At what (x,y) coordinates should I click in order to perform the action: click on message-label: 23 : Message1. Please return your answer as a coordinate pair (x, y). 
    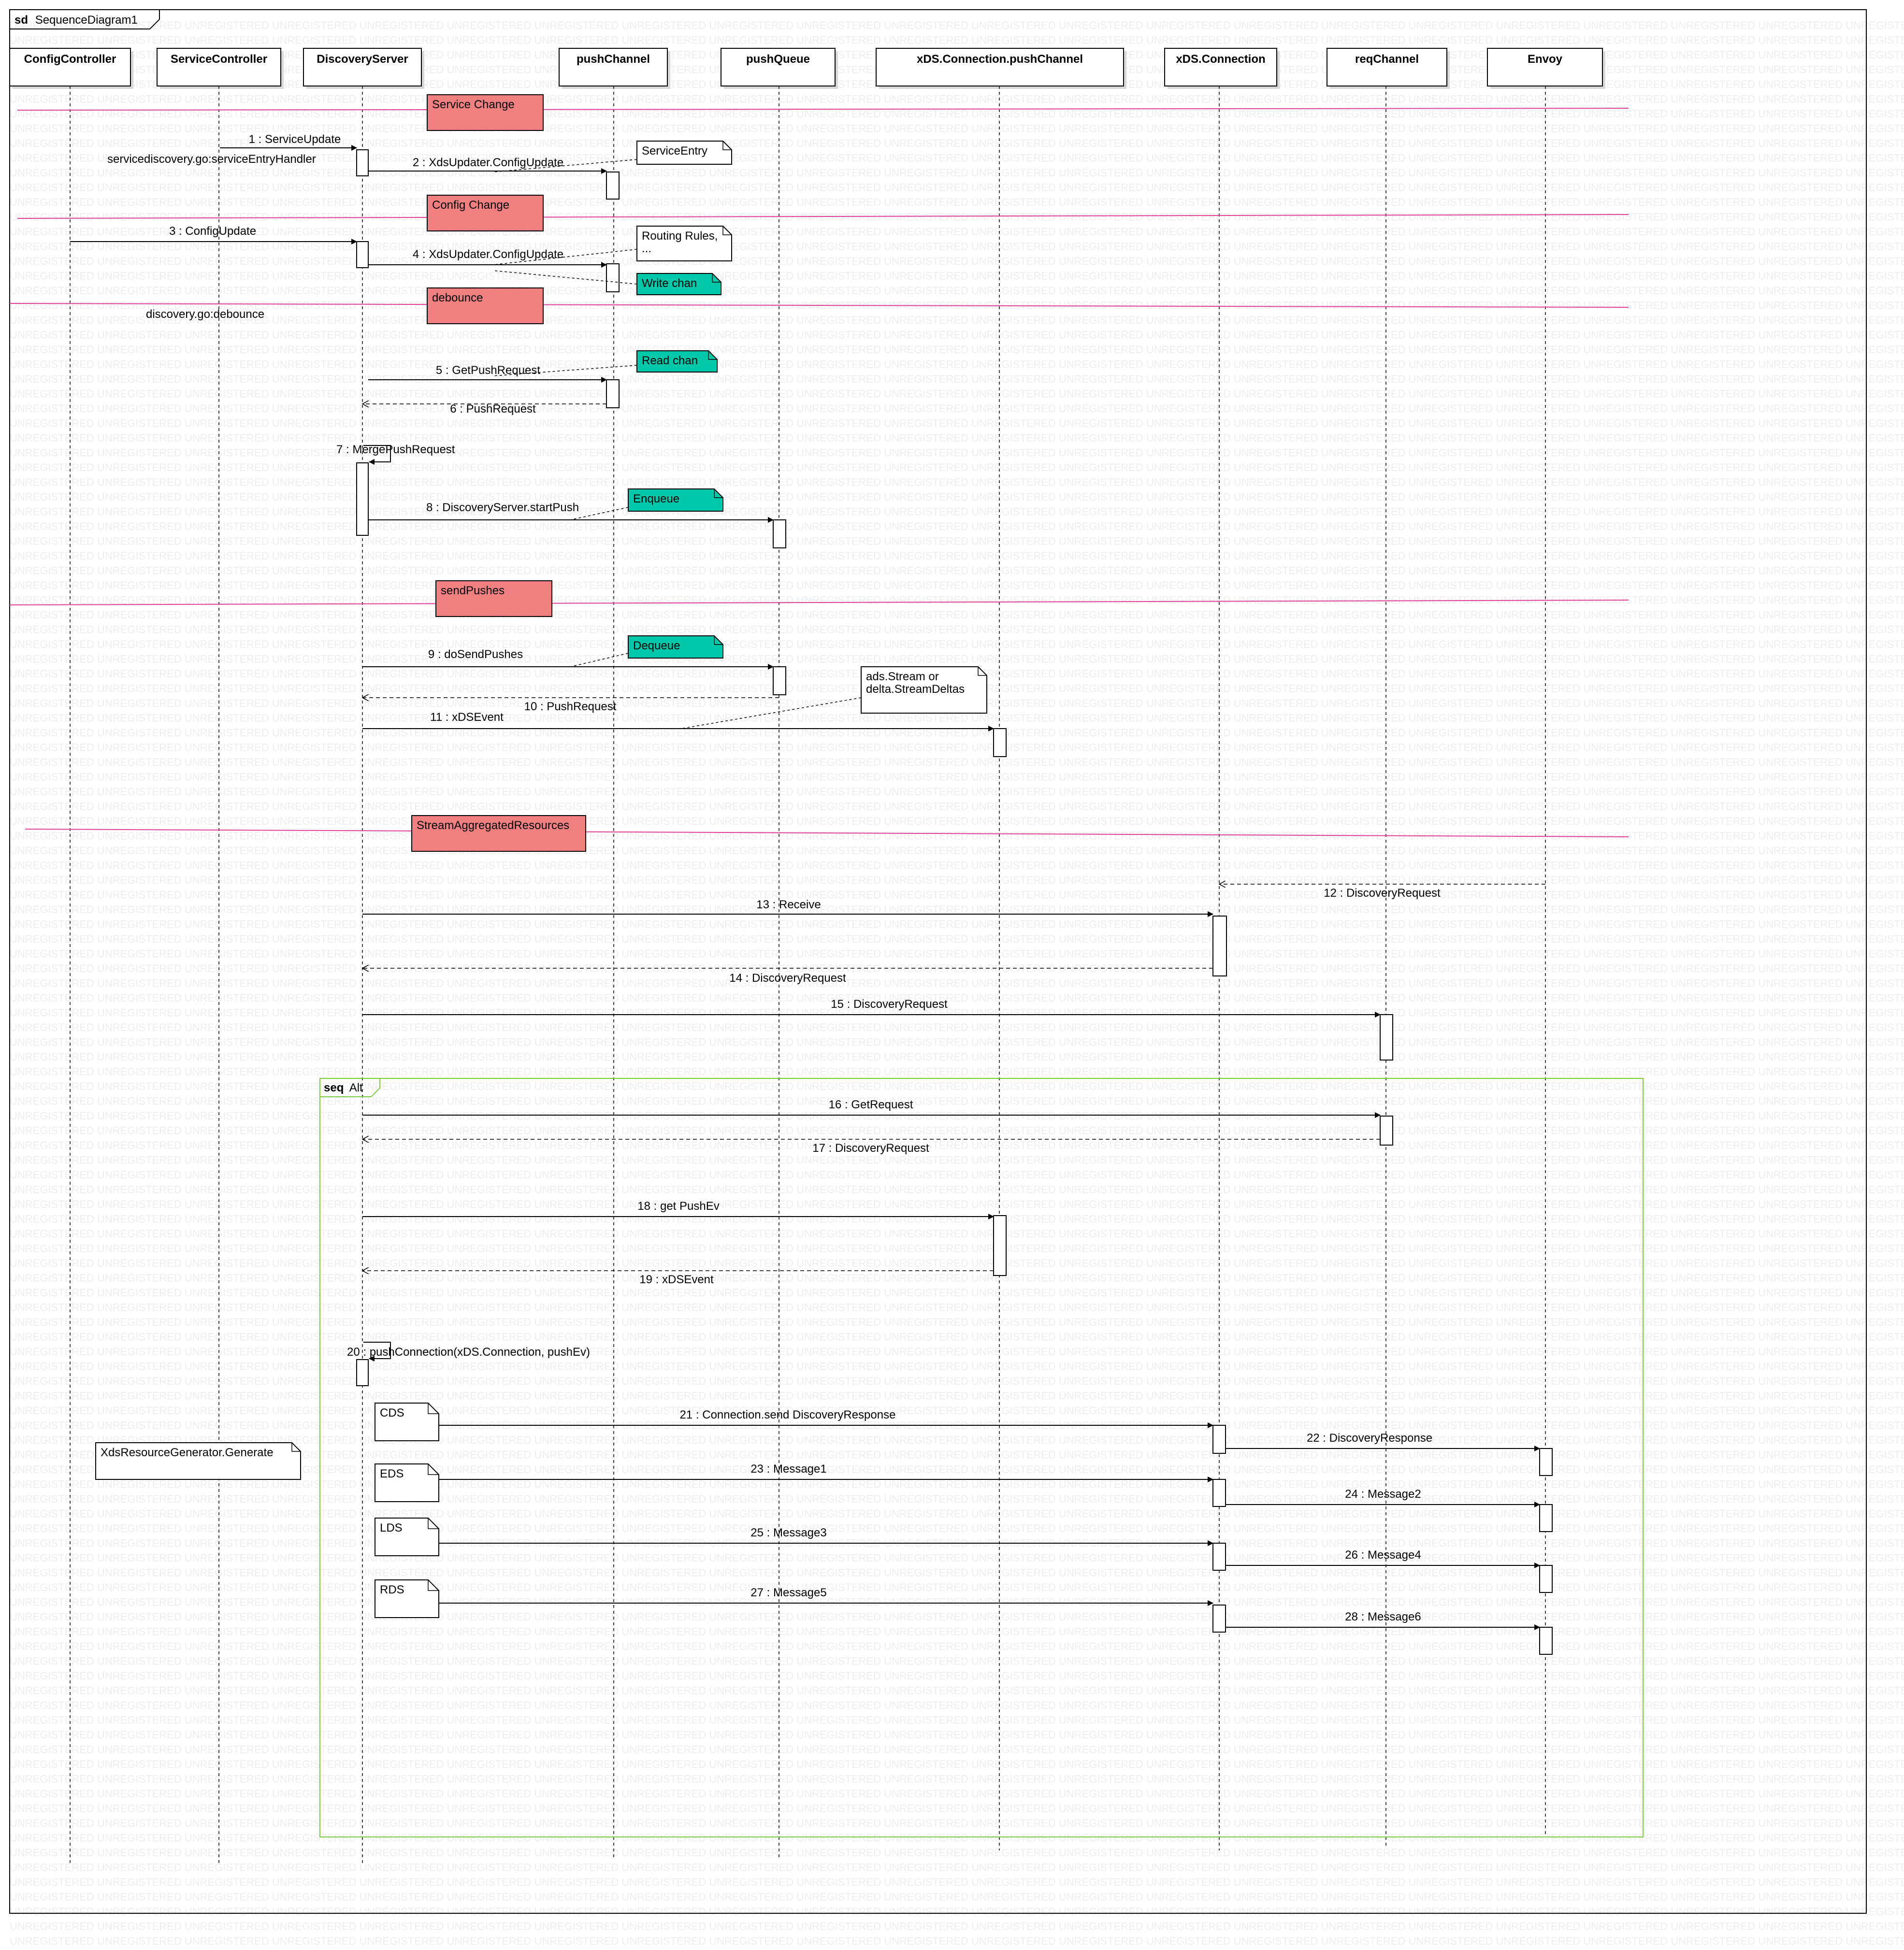
    Looking at the image, I should click on (788, 1469).